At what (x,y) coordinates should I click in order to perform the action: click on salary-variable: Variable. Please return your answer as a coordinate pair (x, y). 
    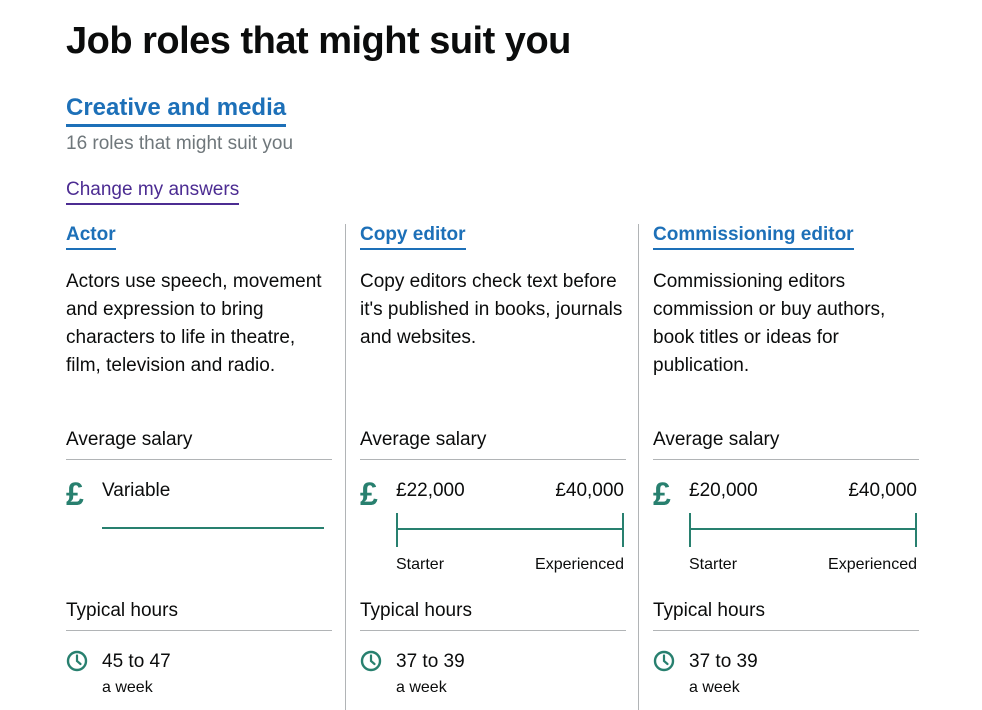
    Looking at the image, I should click on (136, 490).